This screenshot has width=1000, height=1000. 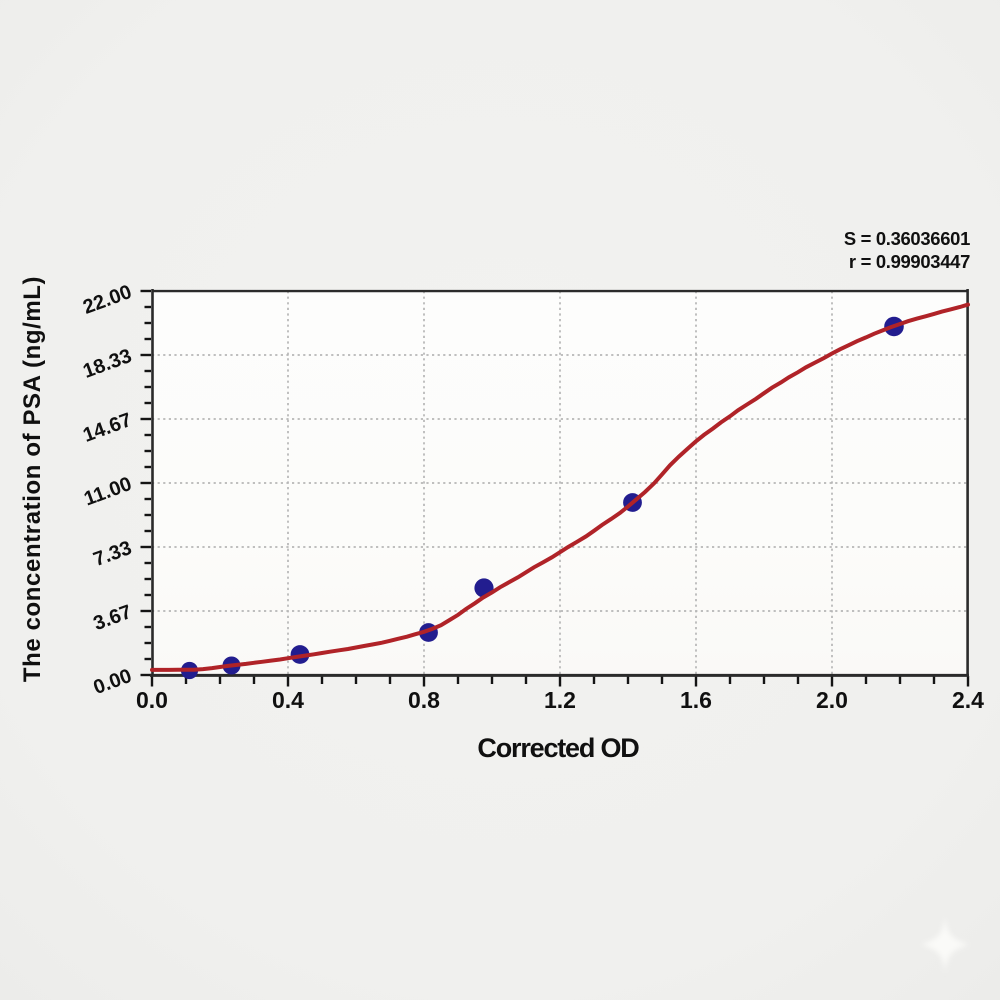 I want to click on svg-text: S = 0.36036601, so click(x=907, y=238).